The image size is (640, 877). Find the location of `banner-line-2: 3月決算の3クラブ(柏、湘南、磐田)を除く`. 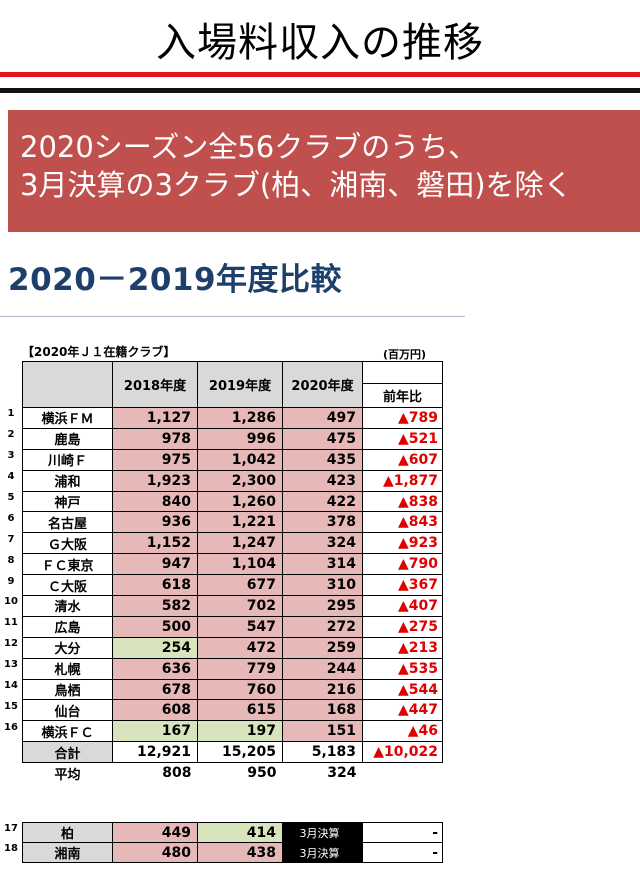

banner-line-2: 3月決算の3クラブ(柏、湘南、磐田)を除く is located at coordinates (296, 185).